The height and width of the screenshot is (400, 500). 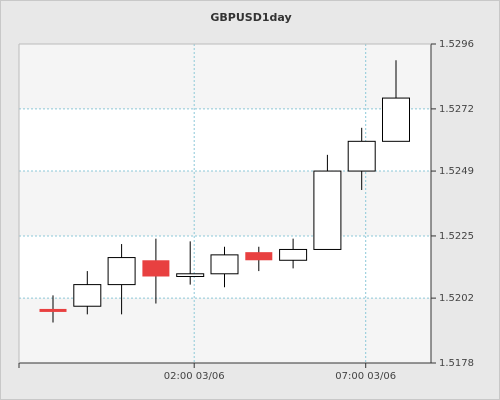 I want to click on x-tick-label: 07:00 03/06, so click(x=365, y=376).